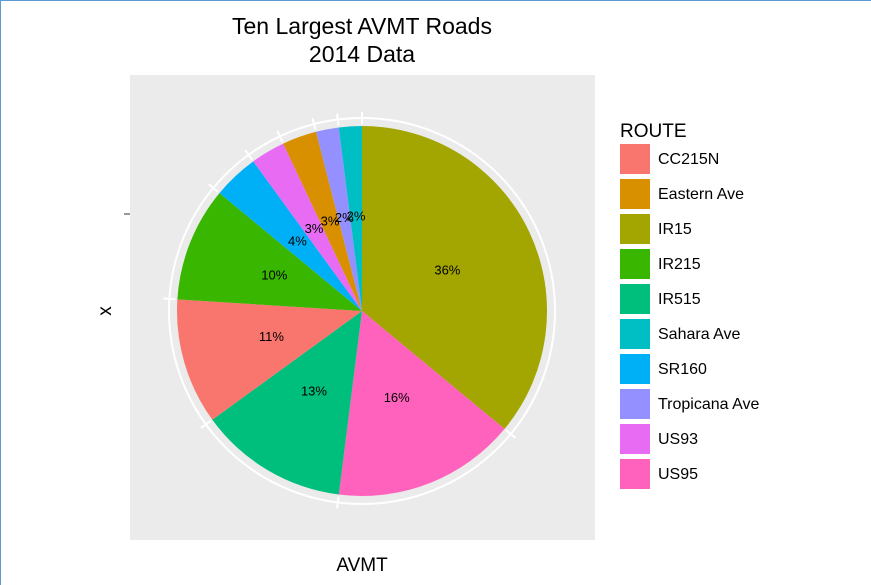 The image size is (871, 585). I want to click on chart-title: Ten Largest AVMT Roads, so click(362, 26).